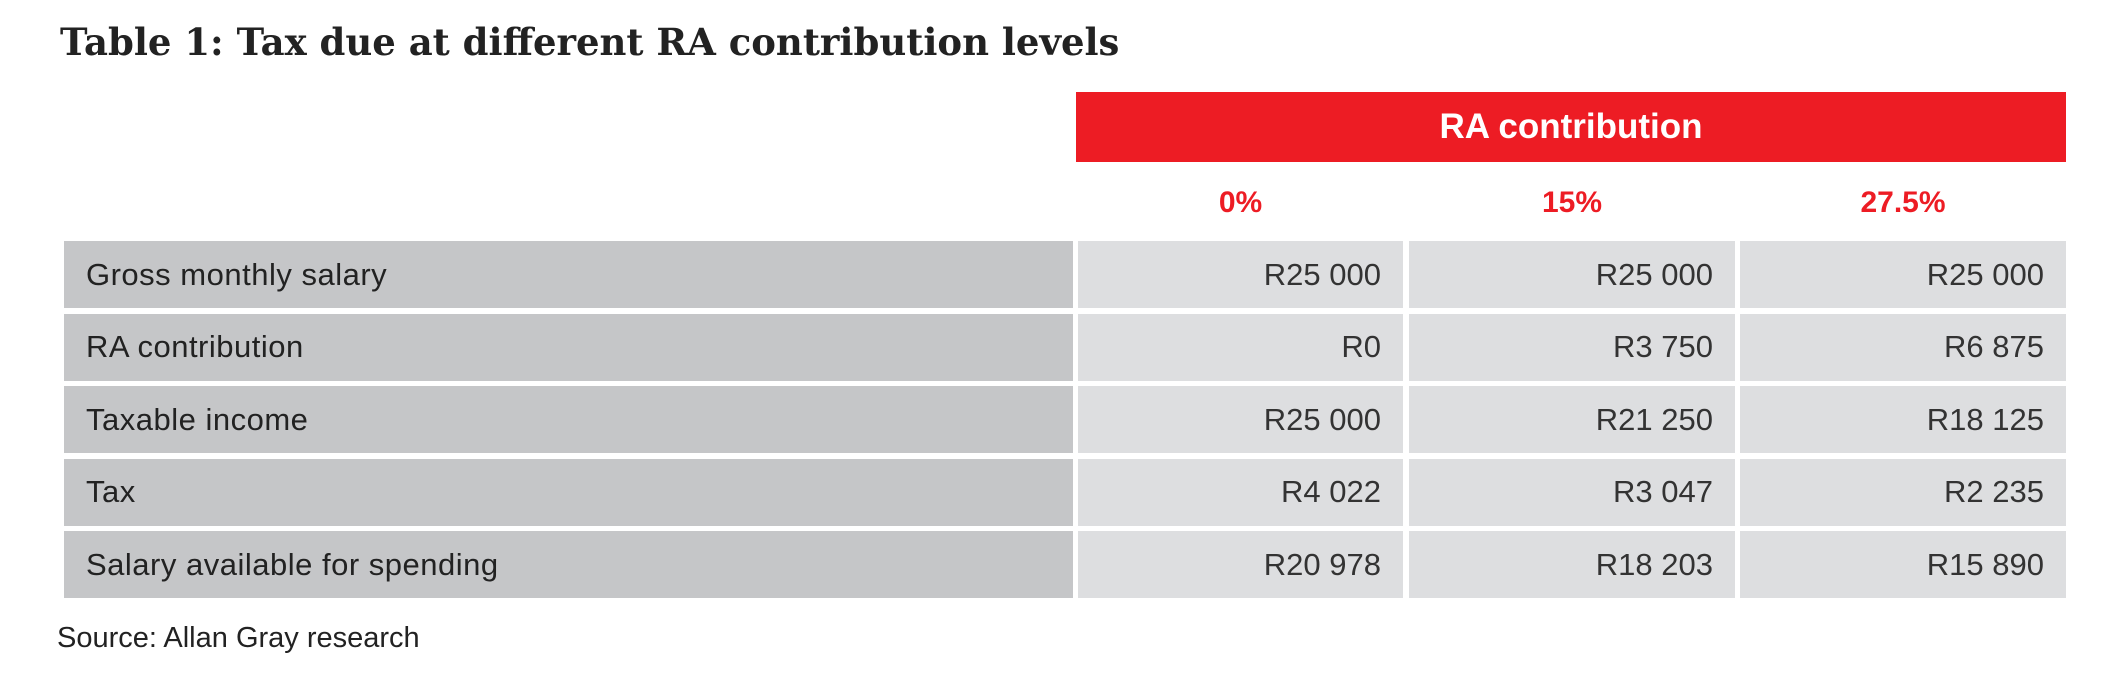 This screenshot has height=689, width=2122. Describe the element at coordinates (1572, 202) in the screenshot. I see `column-header: 15%` at that location.